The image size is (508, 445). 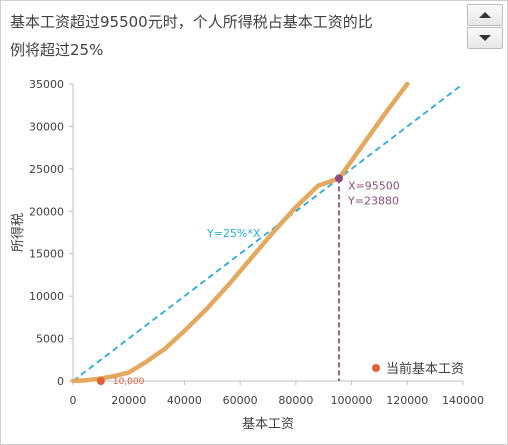 I want to click on current-point-label: 10,000, so click(x=129, y=382).